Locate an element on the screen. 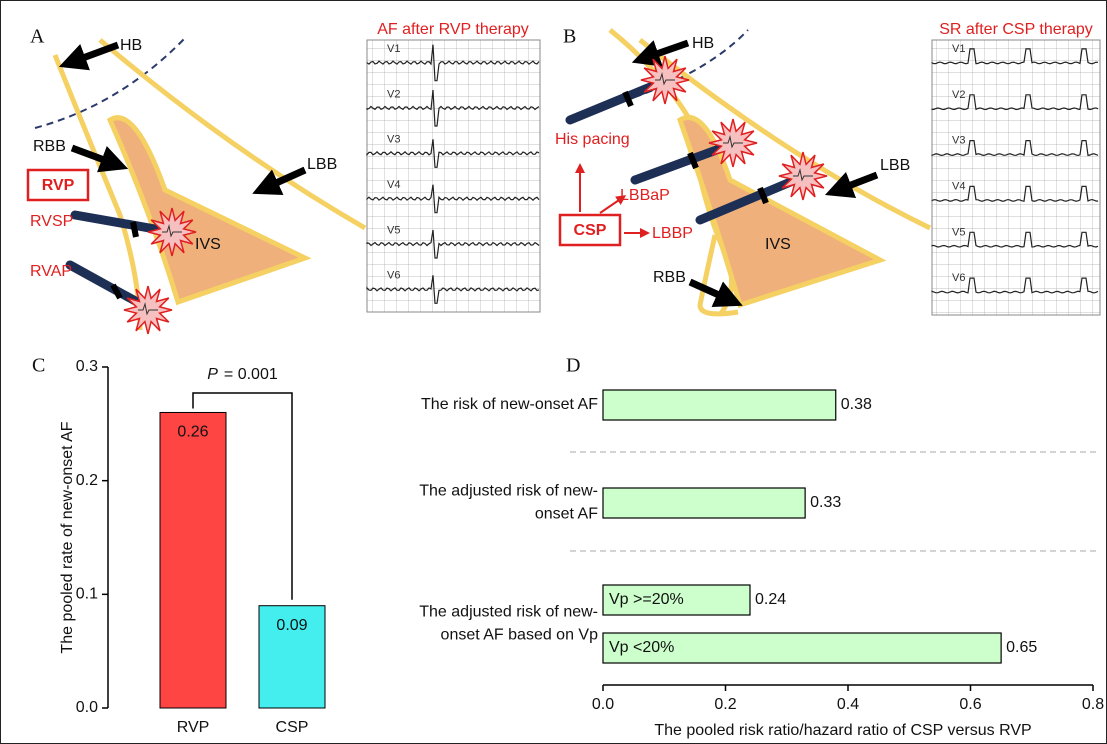 This screenshot has height=744, width=1107. group-label: The risk of new-onset AF is located at coordinates (509, 404).